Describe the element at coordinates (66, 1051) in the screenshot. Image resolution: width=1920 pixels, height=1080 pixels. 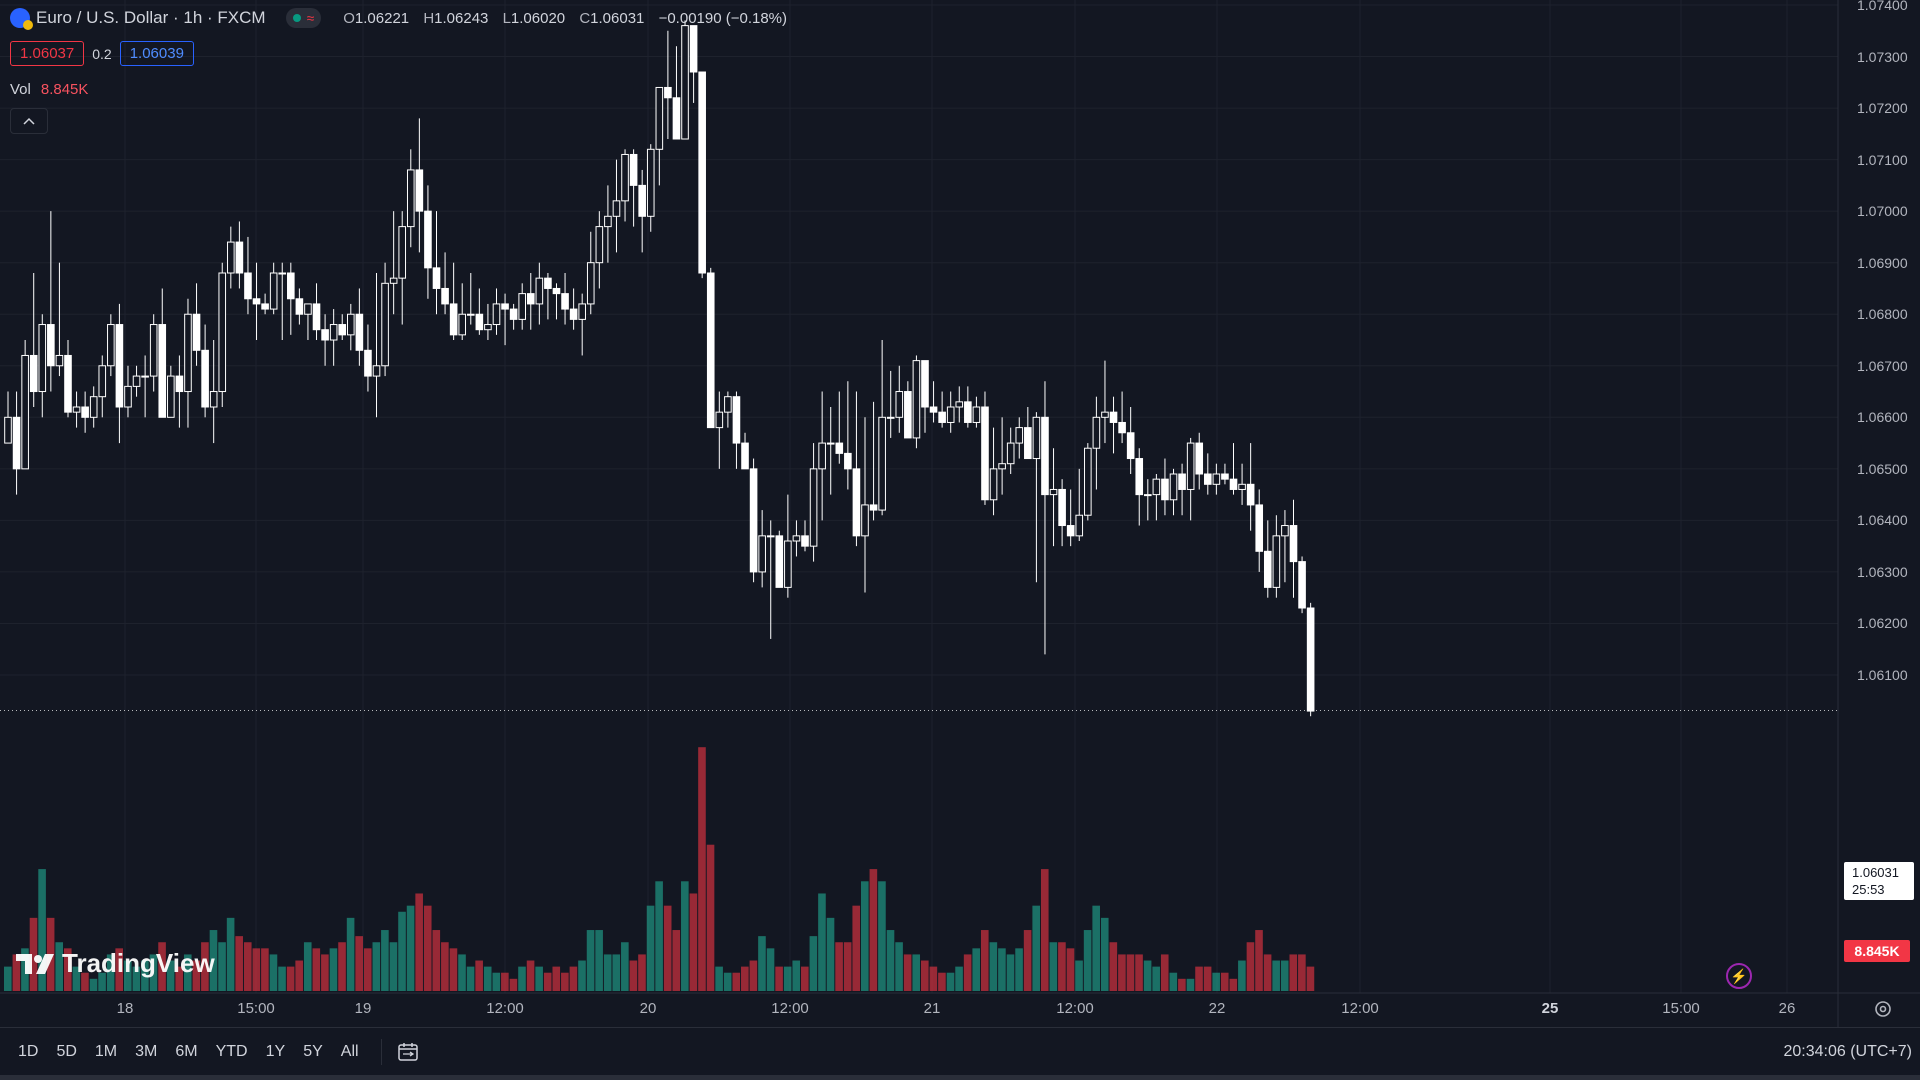
I see `range-5d-button: 5D` at that location.